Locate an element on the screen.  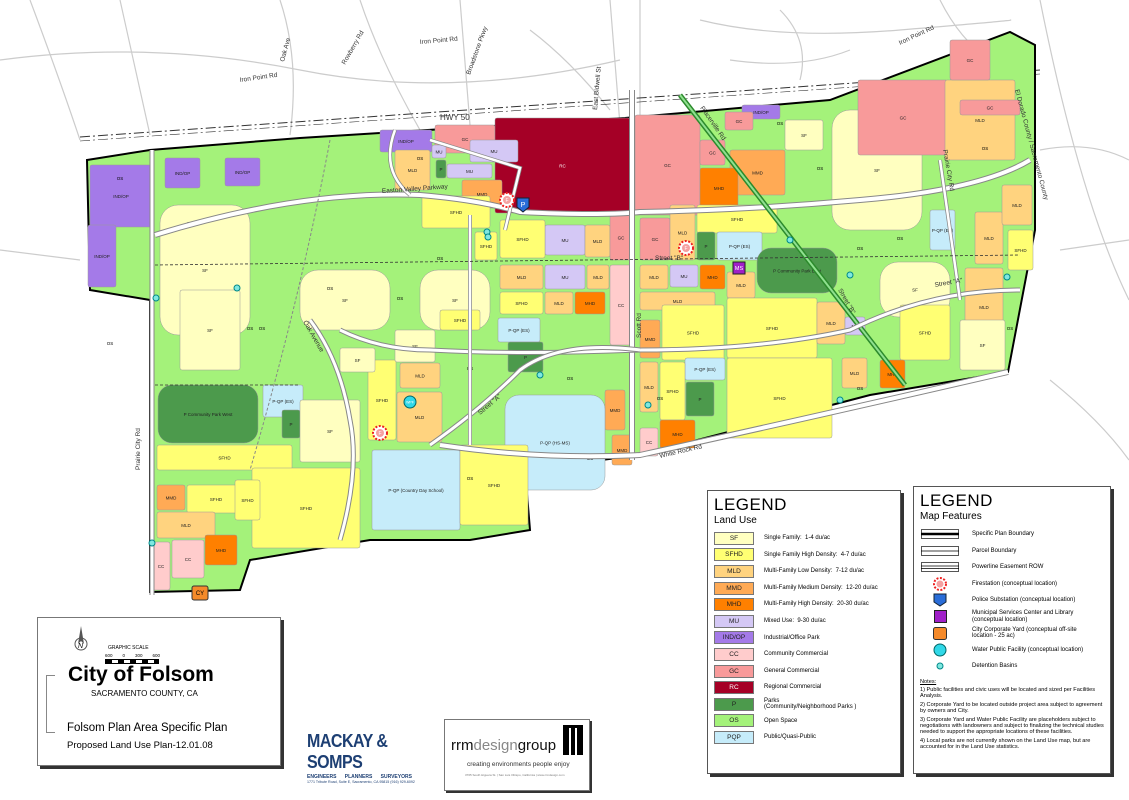
plan-date: Proposed Land Use Plan-12.01.08 is located at coordinates (140, 745).